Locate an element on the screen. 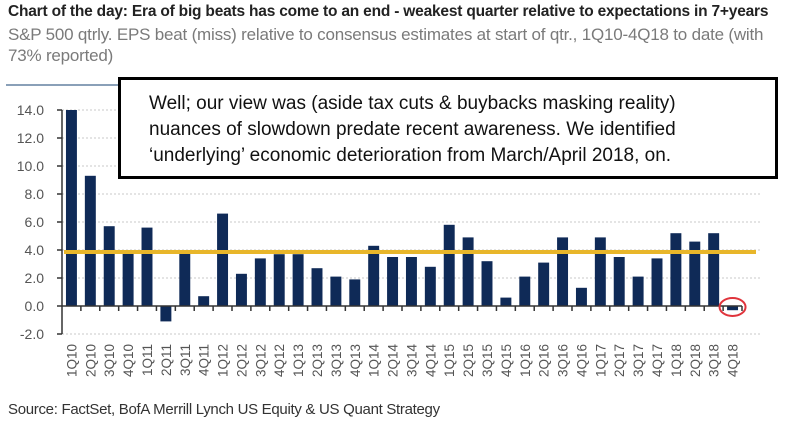 The height and width of the screenshot is (426, 800). bar-4Q14 is located at coordinates (430, 286).